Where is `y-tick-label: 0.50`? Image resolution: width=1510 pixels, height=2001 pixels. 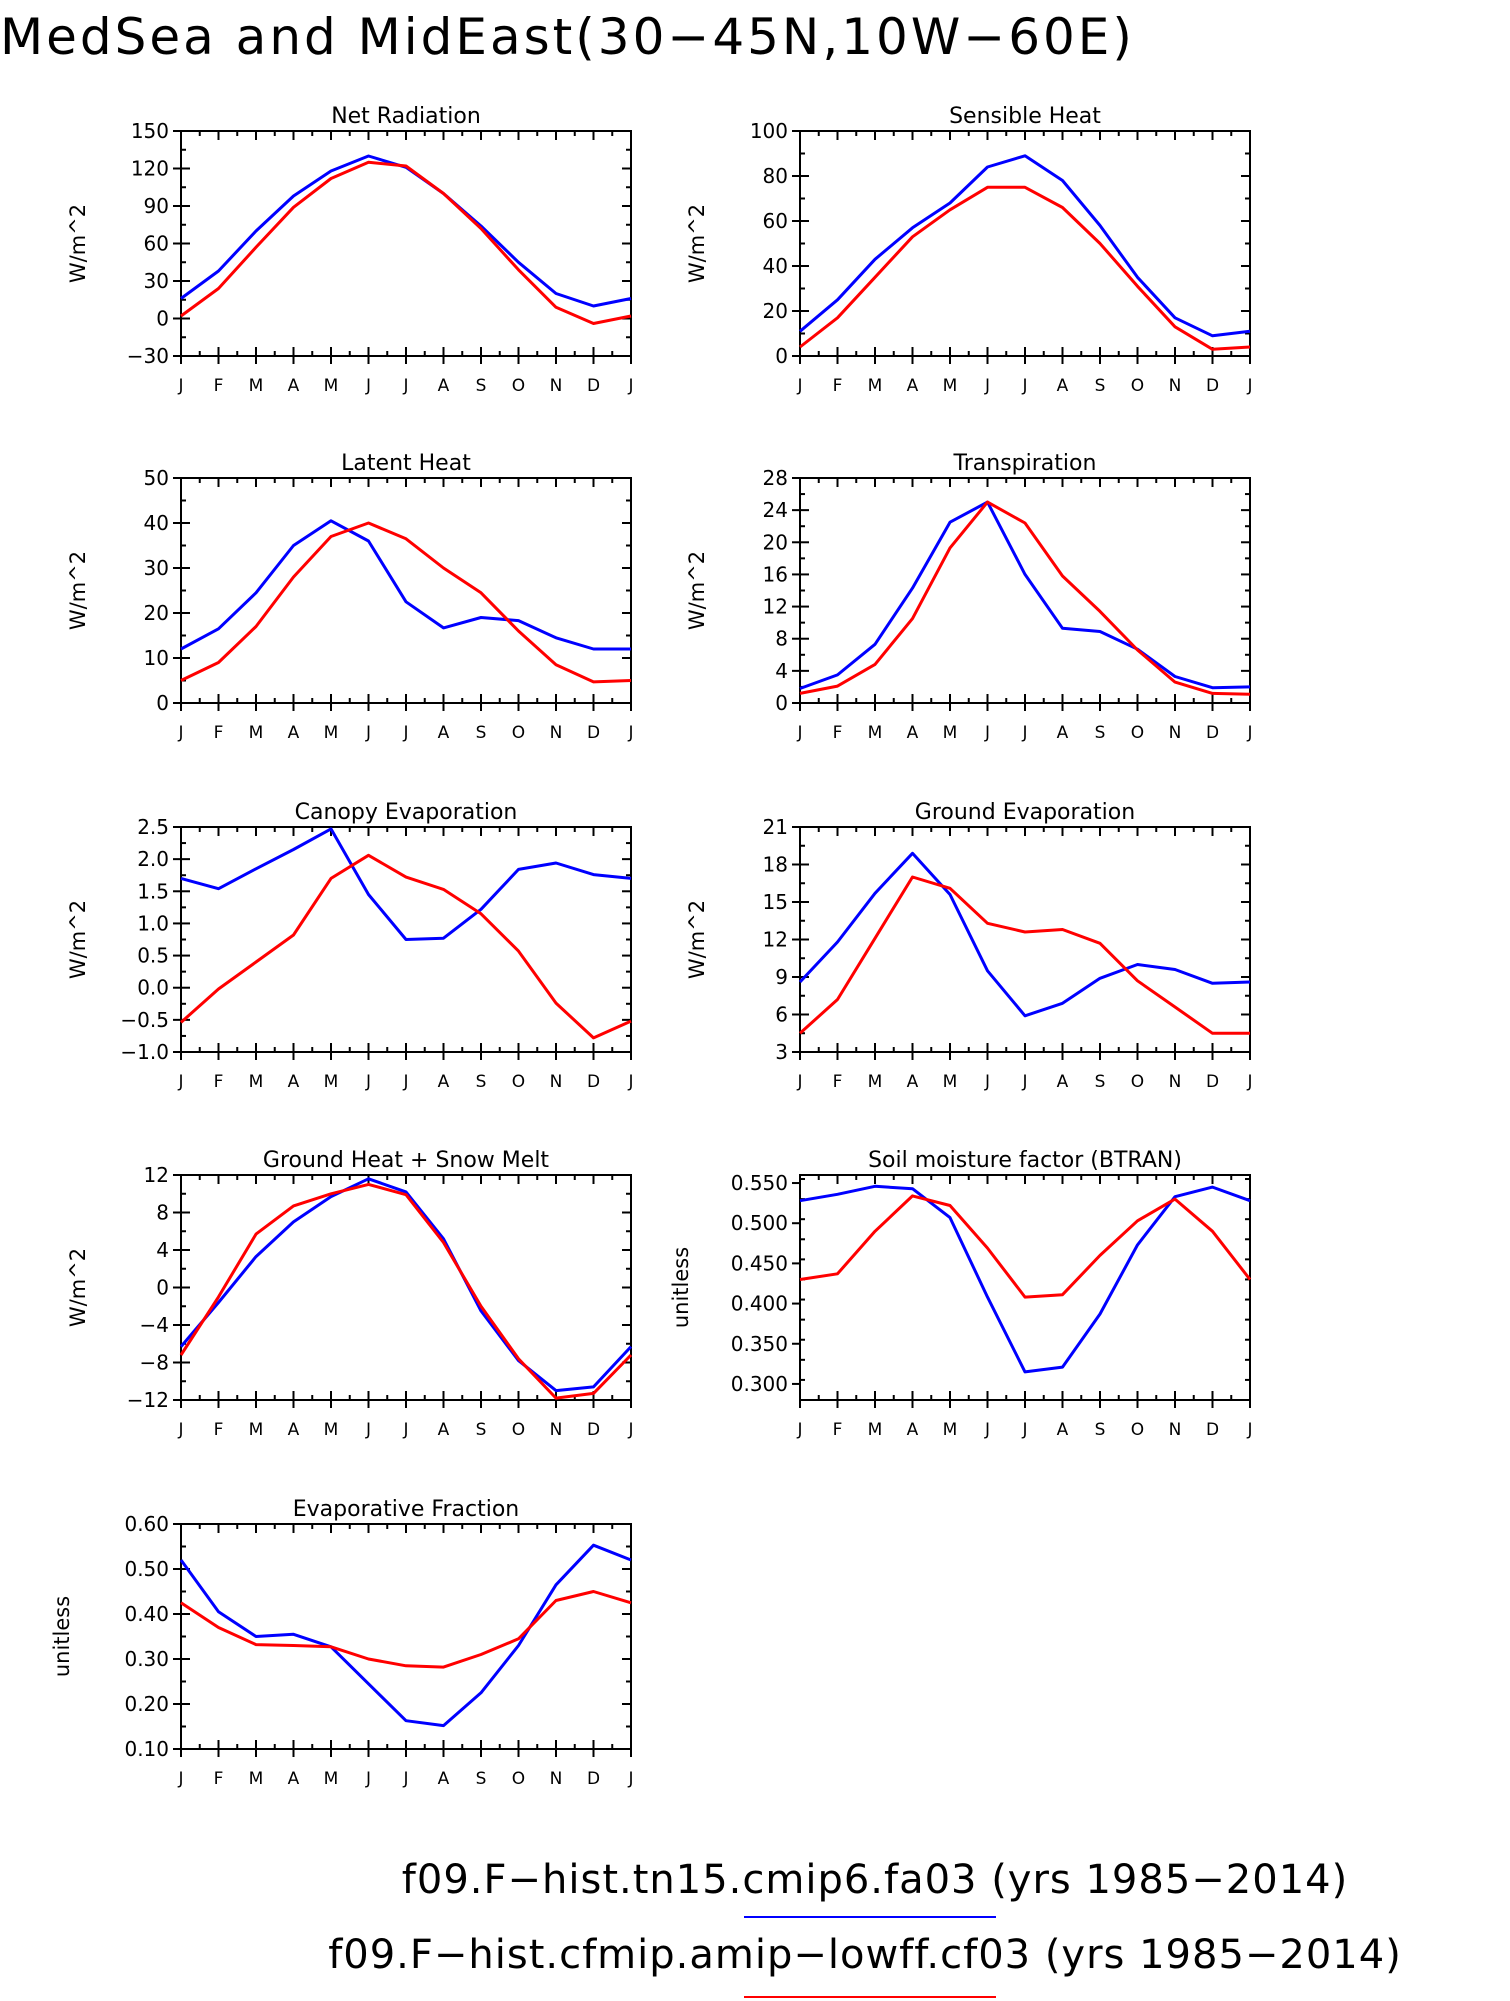 y-tick-label: 0.50 is located at coordinates (146, 1569).